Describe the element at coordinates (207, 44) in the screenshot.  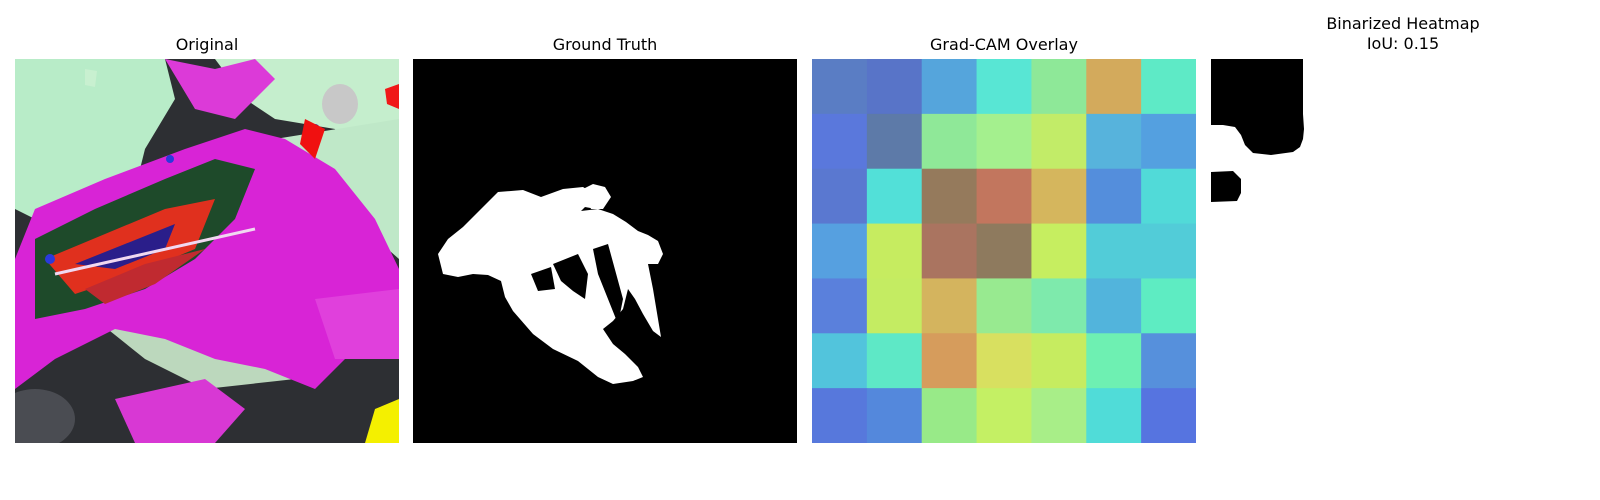
I see `original-title: Original` at that location.